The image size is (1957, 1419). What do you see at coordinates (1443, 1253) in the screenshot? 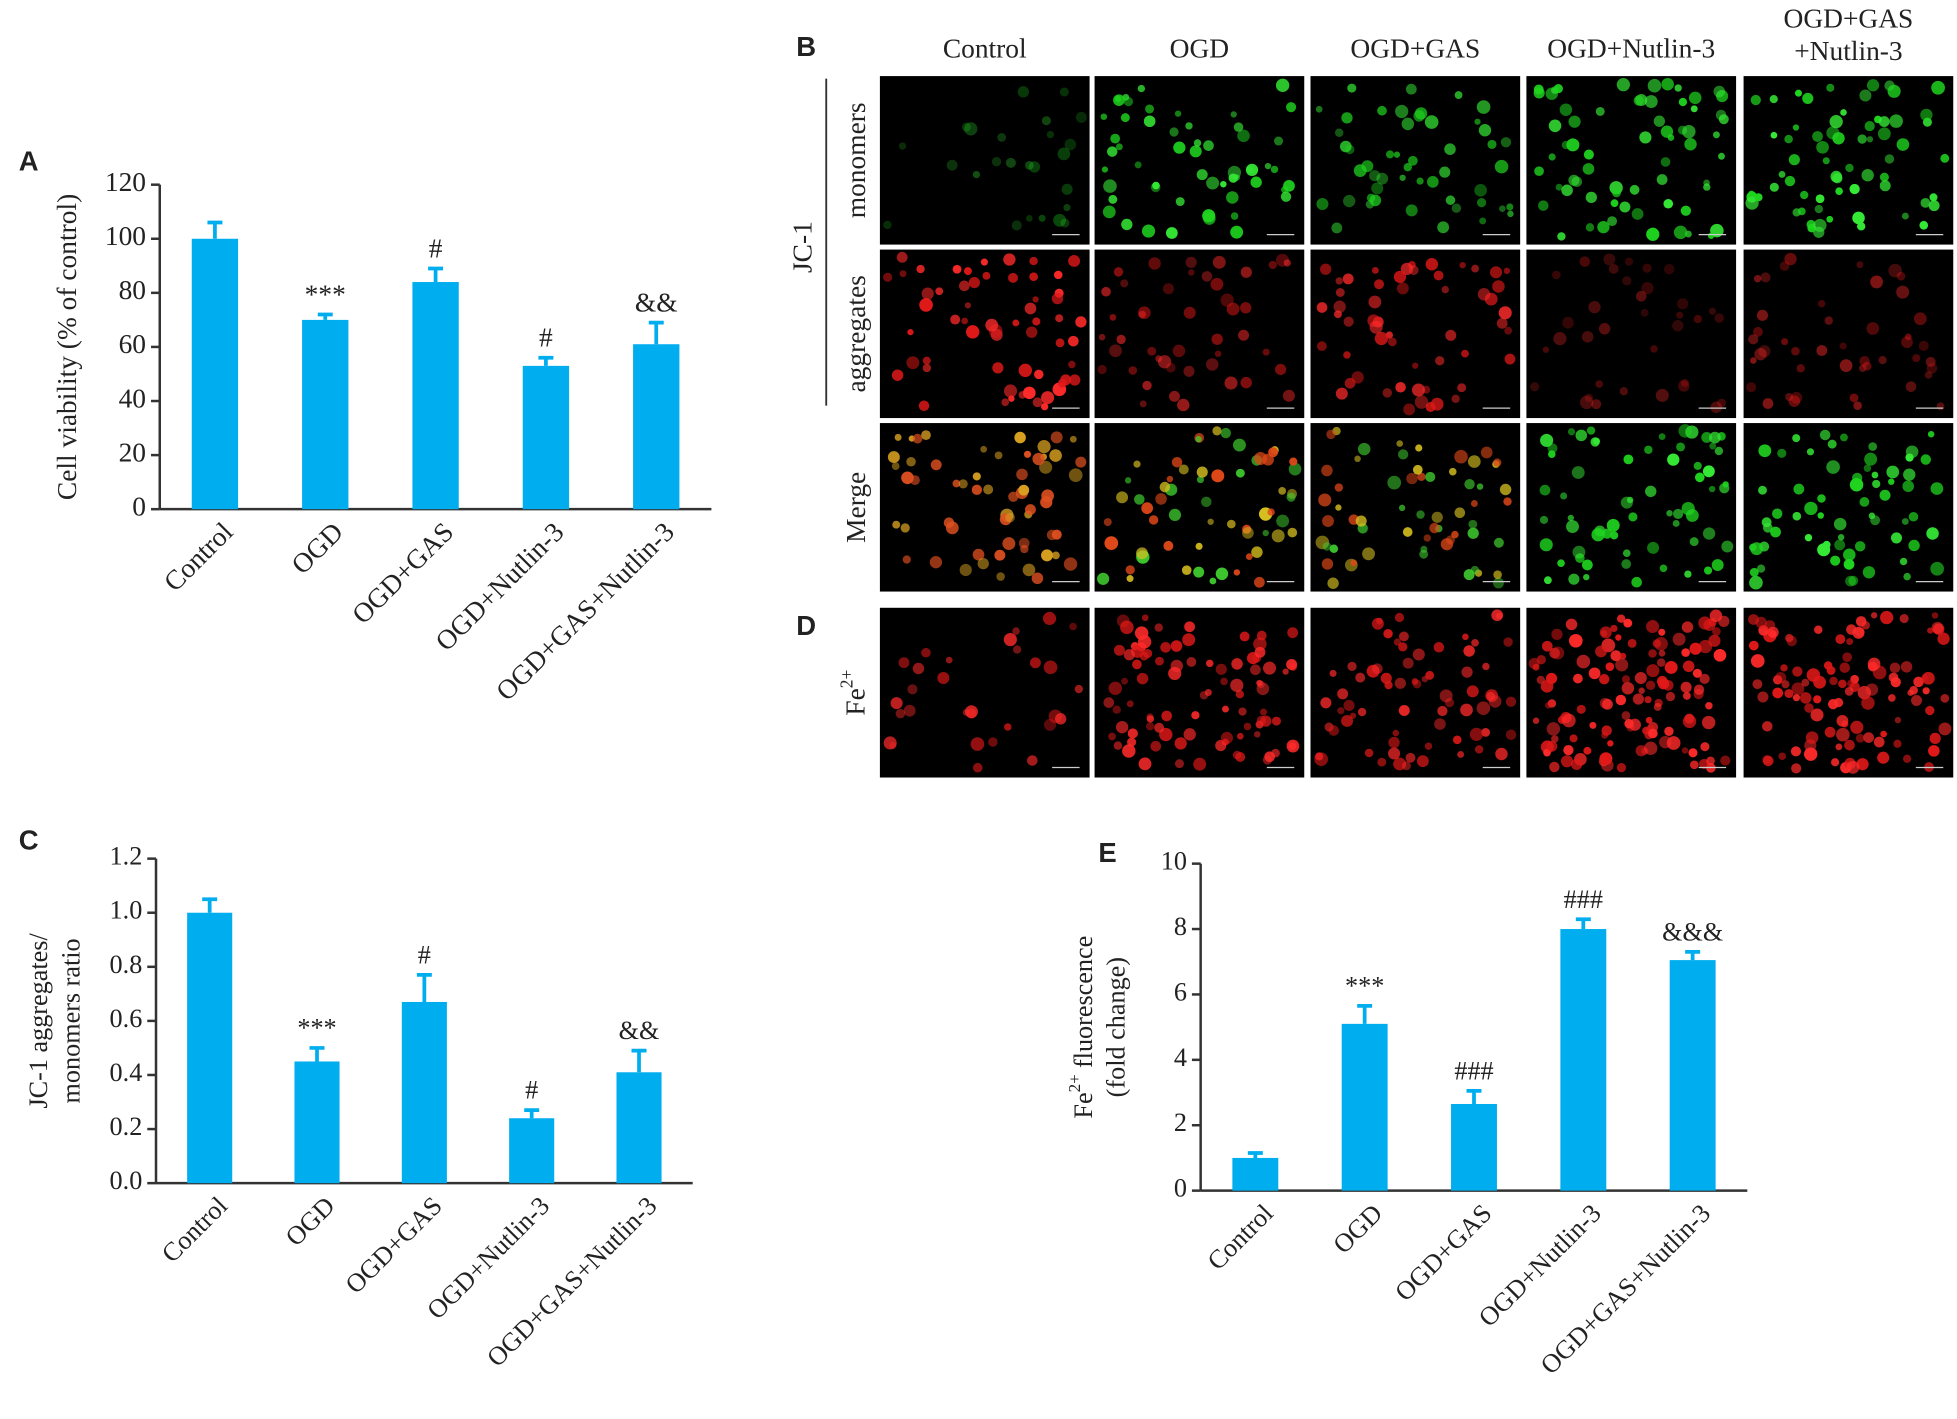
I see `x-tick-label: OGD+GAS` at bounding box center [1443, 1253].